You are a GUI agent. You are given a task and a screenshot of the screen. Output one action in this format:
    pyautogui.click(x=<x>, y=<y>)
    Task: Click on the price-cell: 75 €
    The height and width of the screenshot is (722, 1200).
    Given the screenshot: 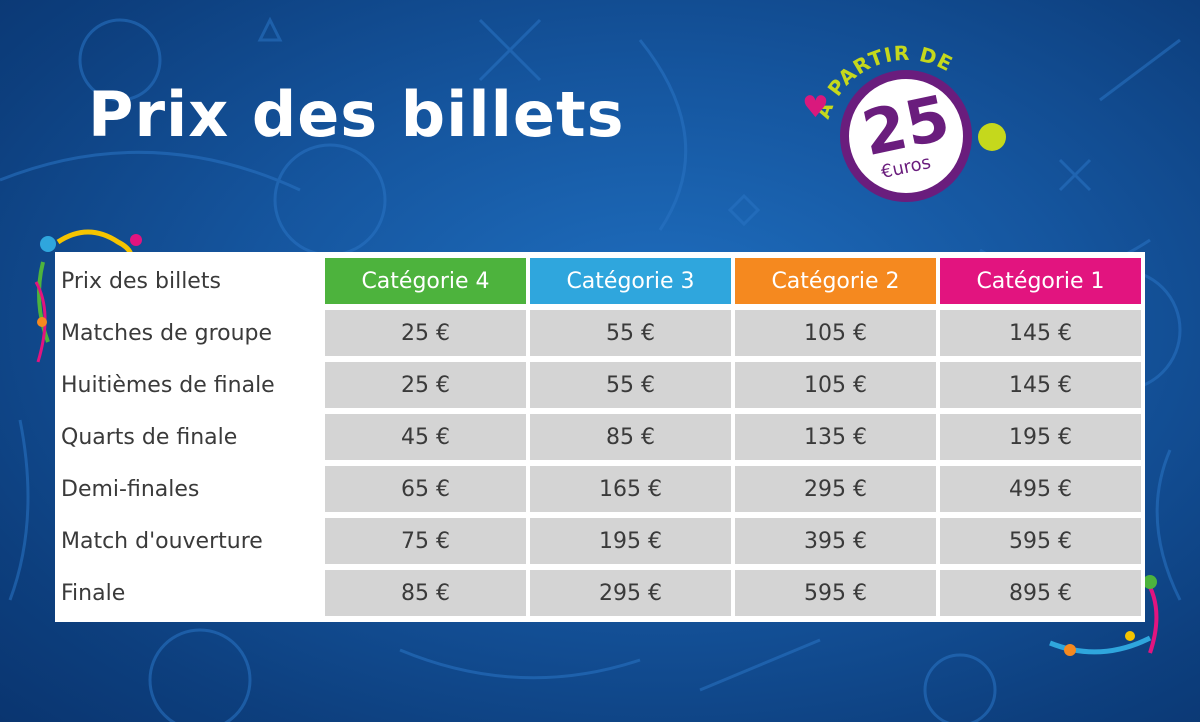 What is the action you would take?
    pyautogui.click(x=425, y=541)
    